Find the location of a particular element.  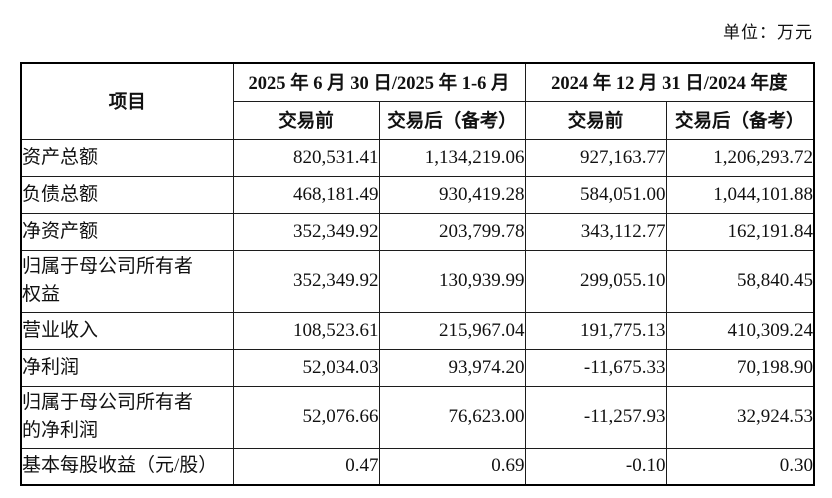

cell-value: 130,939.99 is located at coordinates (452, 281).